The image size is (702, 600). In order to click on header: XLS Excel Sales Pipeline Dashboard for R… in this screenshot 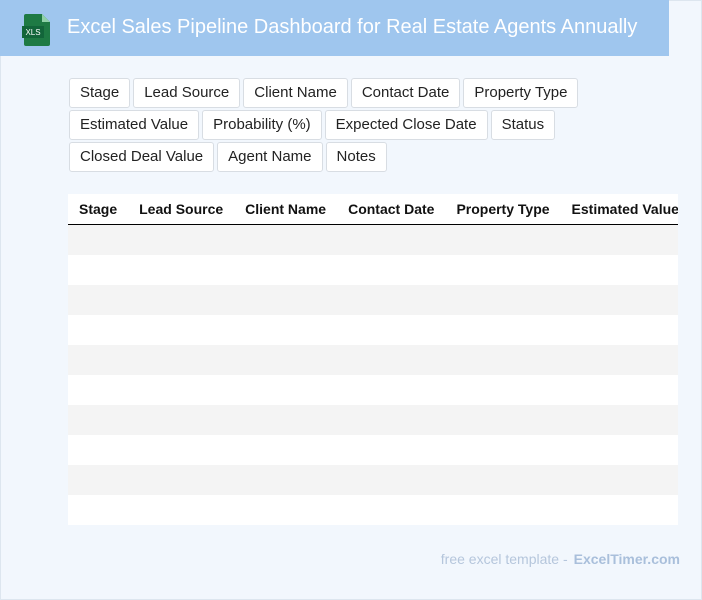, I will do `click(334, 28)`.